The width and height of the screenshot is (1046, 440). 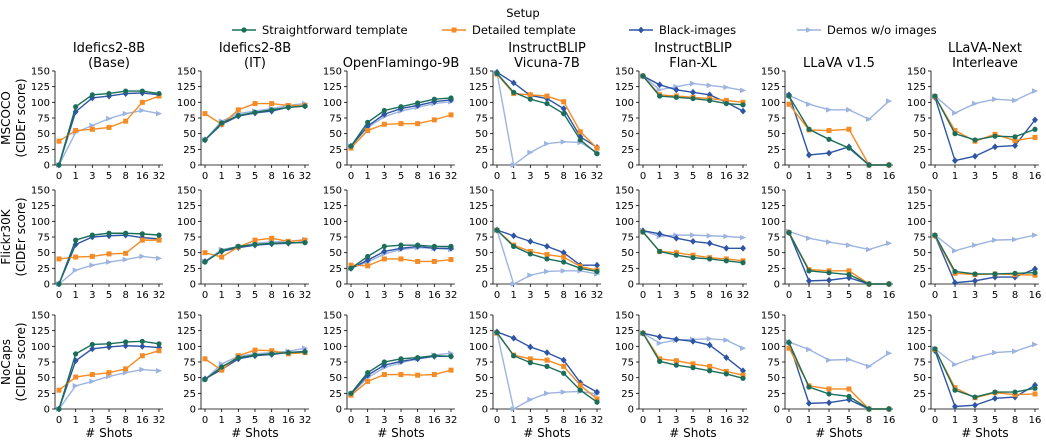 What do you see at coordinates (697, 30) in the screenshot?
I see `legend-label: Black-images` at bounding box center [697, 30].